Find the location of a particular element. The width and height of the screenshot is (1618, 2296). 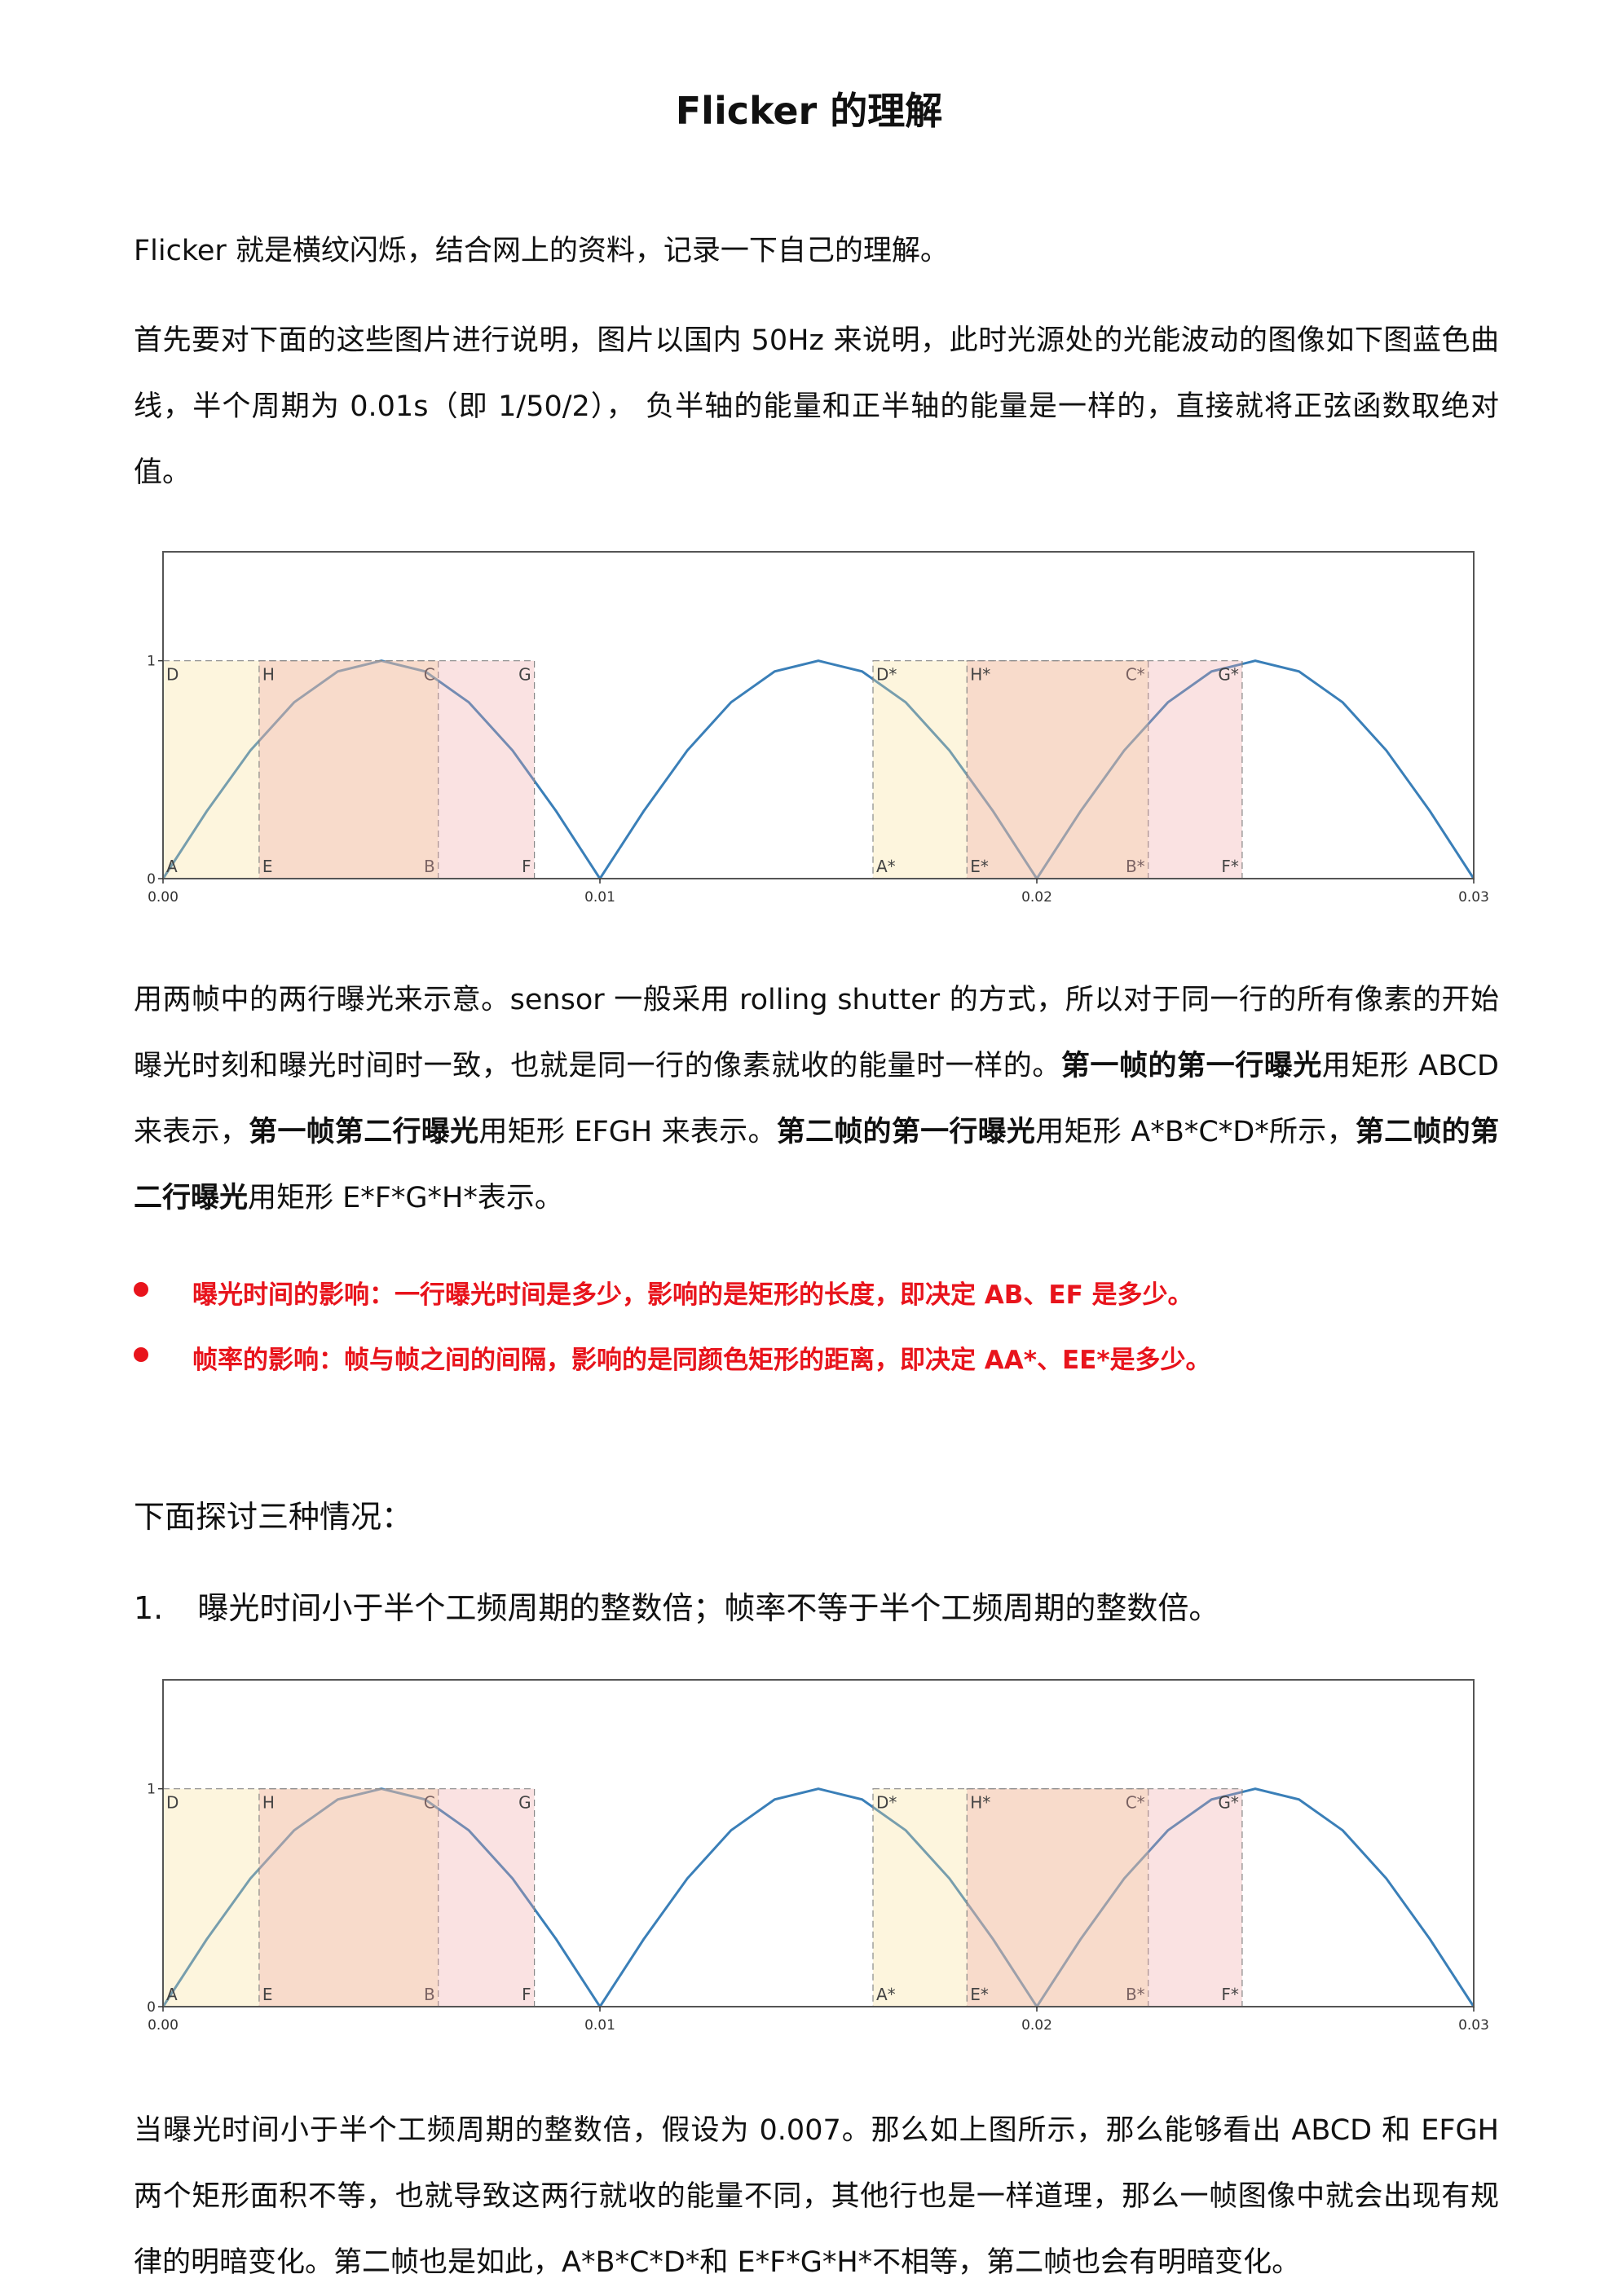

text-run: 用矩形 E*F*G*H*表示。 is located at coordinates (405, 1198).